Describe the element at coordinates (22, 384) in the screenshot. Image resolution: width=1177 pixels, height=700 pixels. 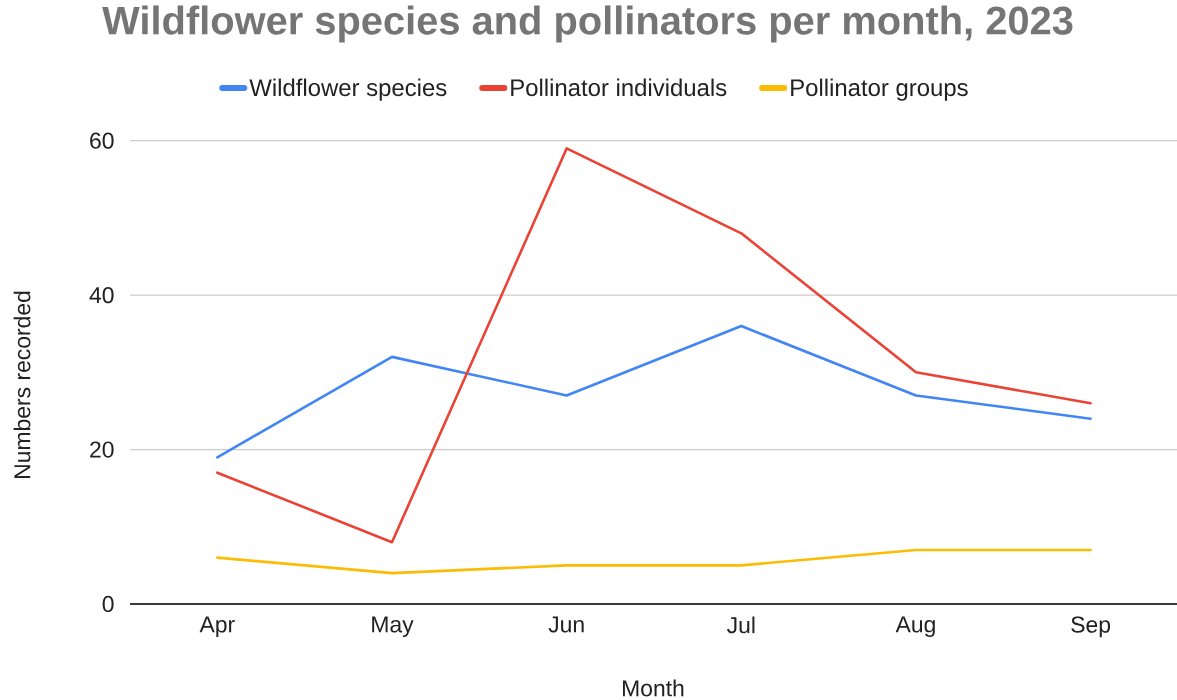
I see `y-axis-title: Numbers recorded` at that location.